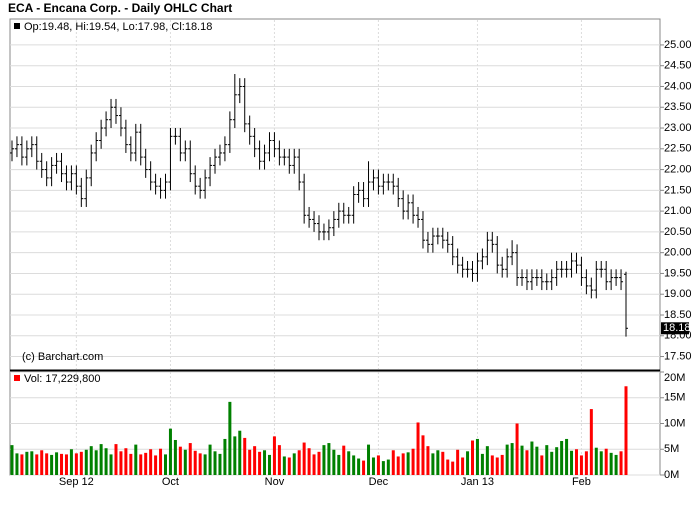  I want to click on y-tick-label: 0M, so click(671, 475).